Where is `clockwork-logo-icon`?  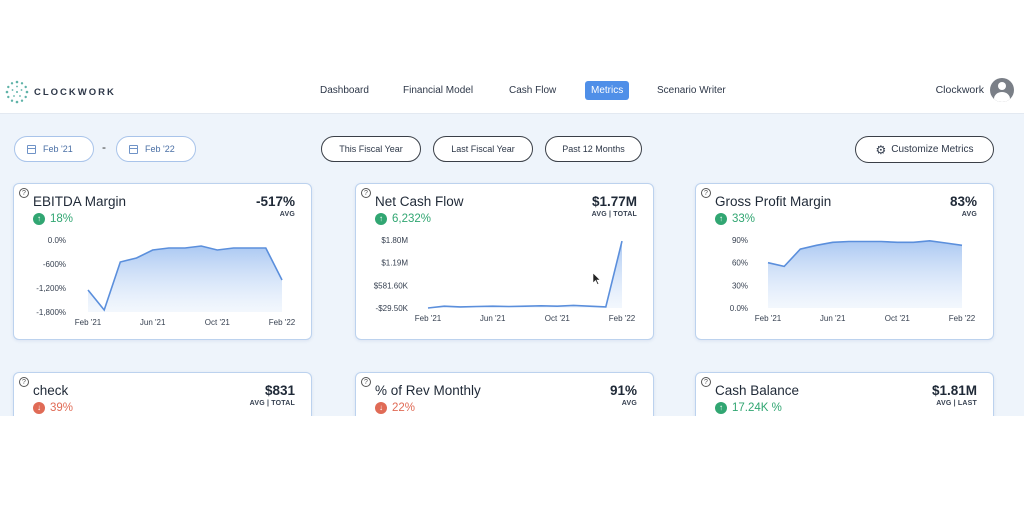 clockwork-logo-icon is located at coordinates (17, 92).